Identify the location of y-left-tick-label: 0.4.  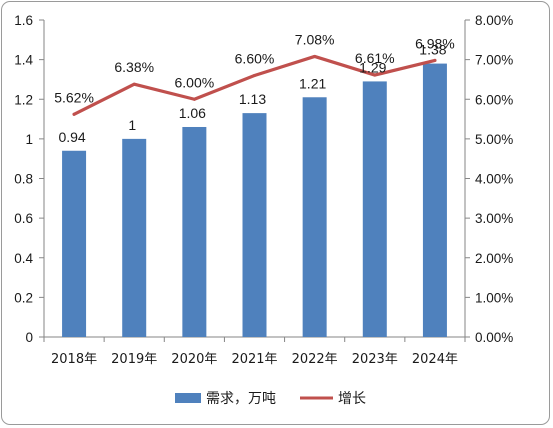
(23, 258).